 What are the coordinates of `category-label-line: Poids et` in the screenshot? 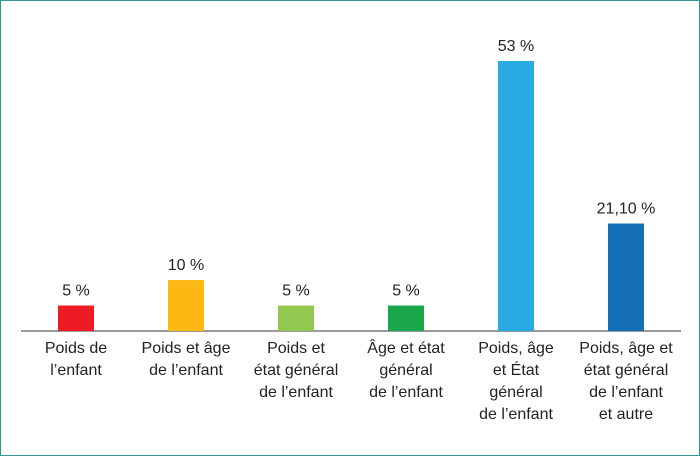 It's located at (296, 348).